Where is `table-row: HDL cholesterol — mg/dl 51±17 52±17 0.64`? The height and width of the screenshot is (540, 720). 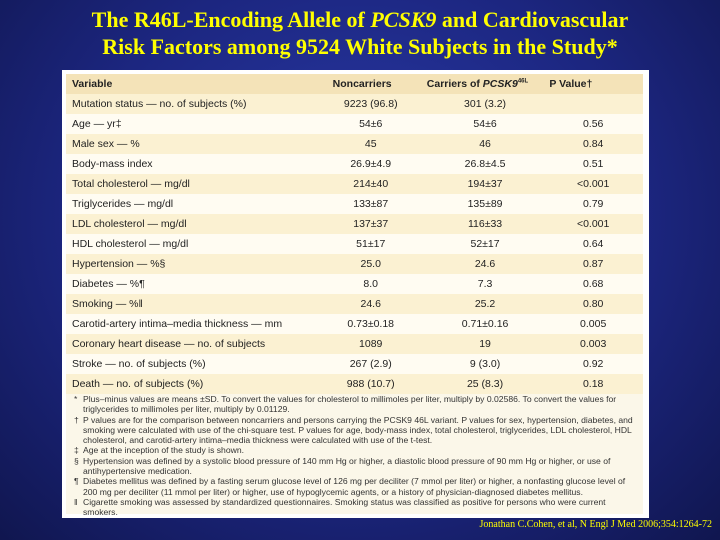
table-row: HDL cholesterol — mg/dl 51±17 52±17 0.64 is located at coordinates (354, 244).